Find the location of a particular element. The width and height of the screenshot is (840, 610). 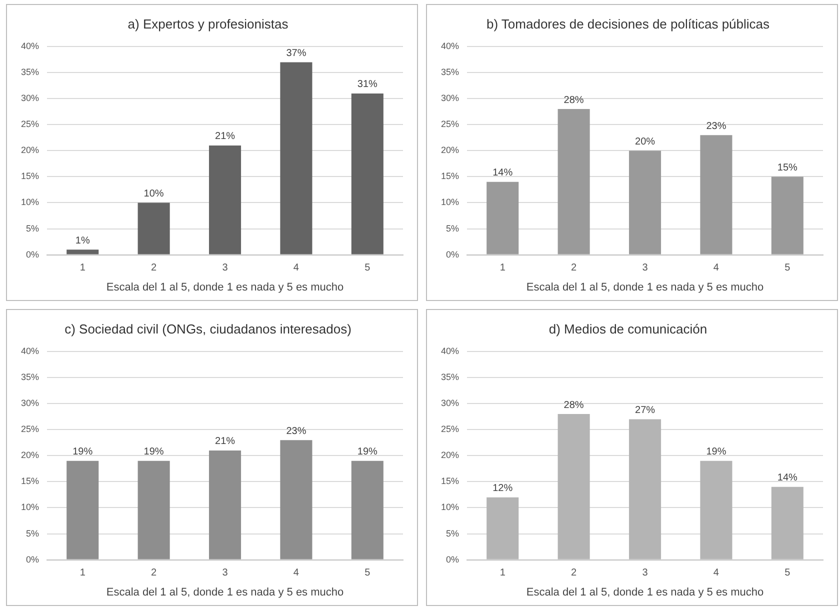

data-label: 37% is located at coordinates (296, 53).